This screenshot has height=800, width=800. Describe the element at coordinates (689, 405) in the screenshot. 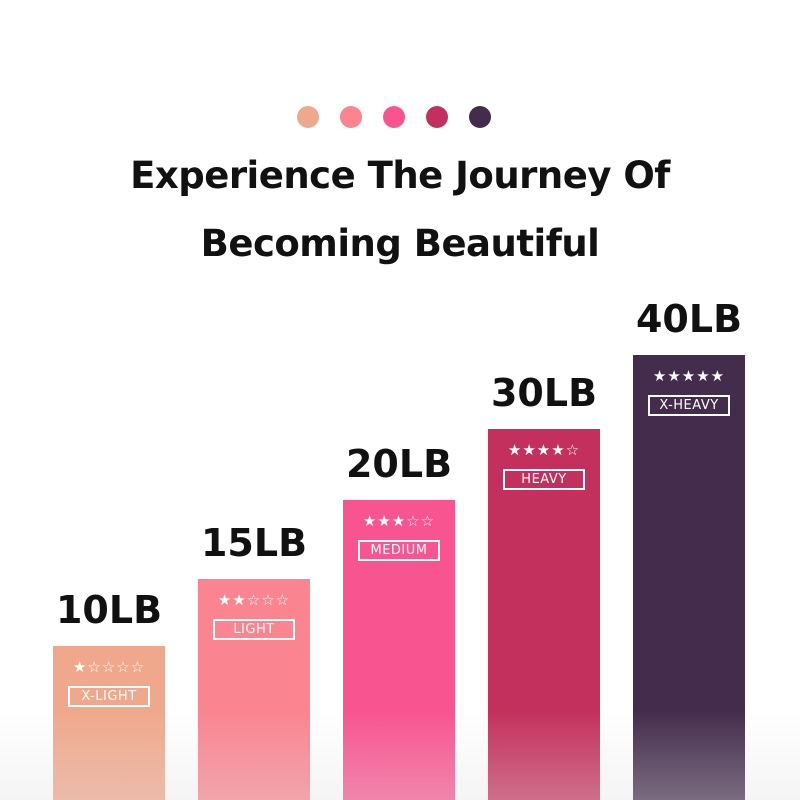

I see `resistance-level-badge: X-HEAVY` at that location.